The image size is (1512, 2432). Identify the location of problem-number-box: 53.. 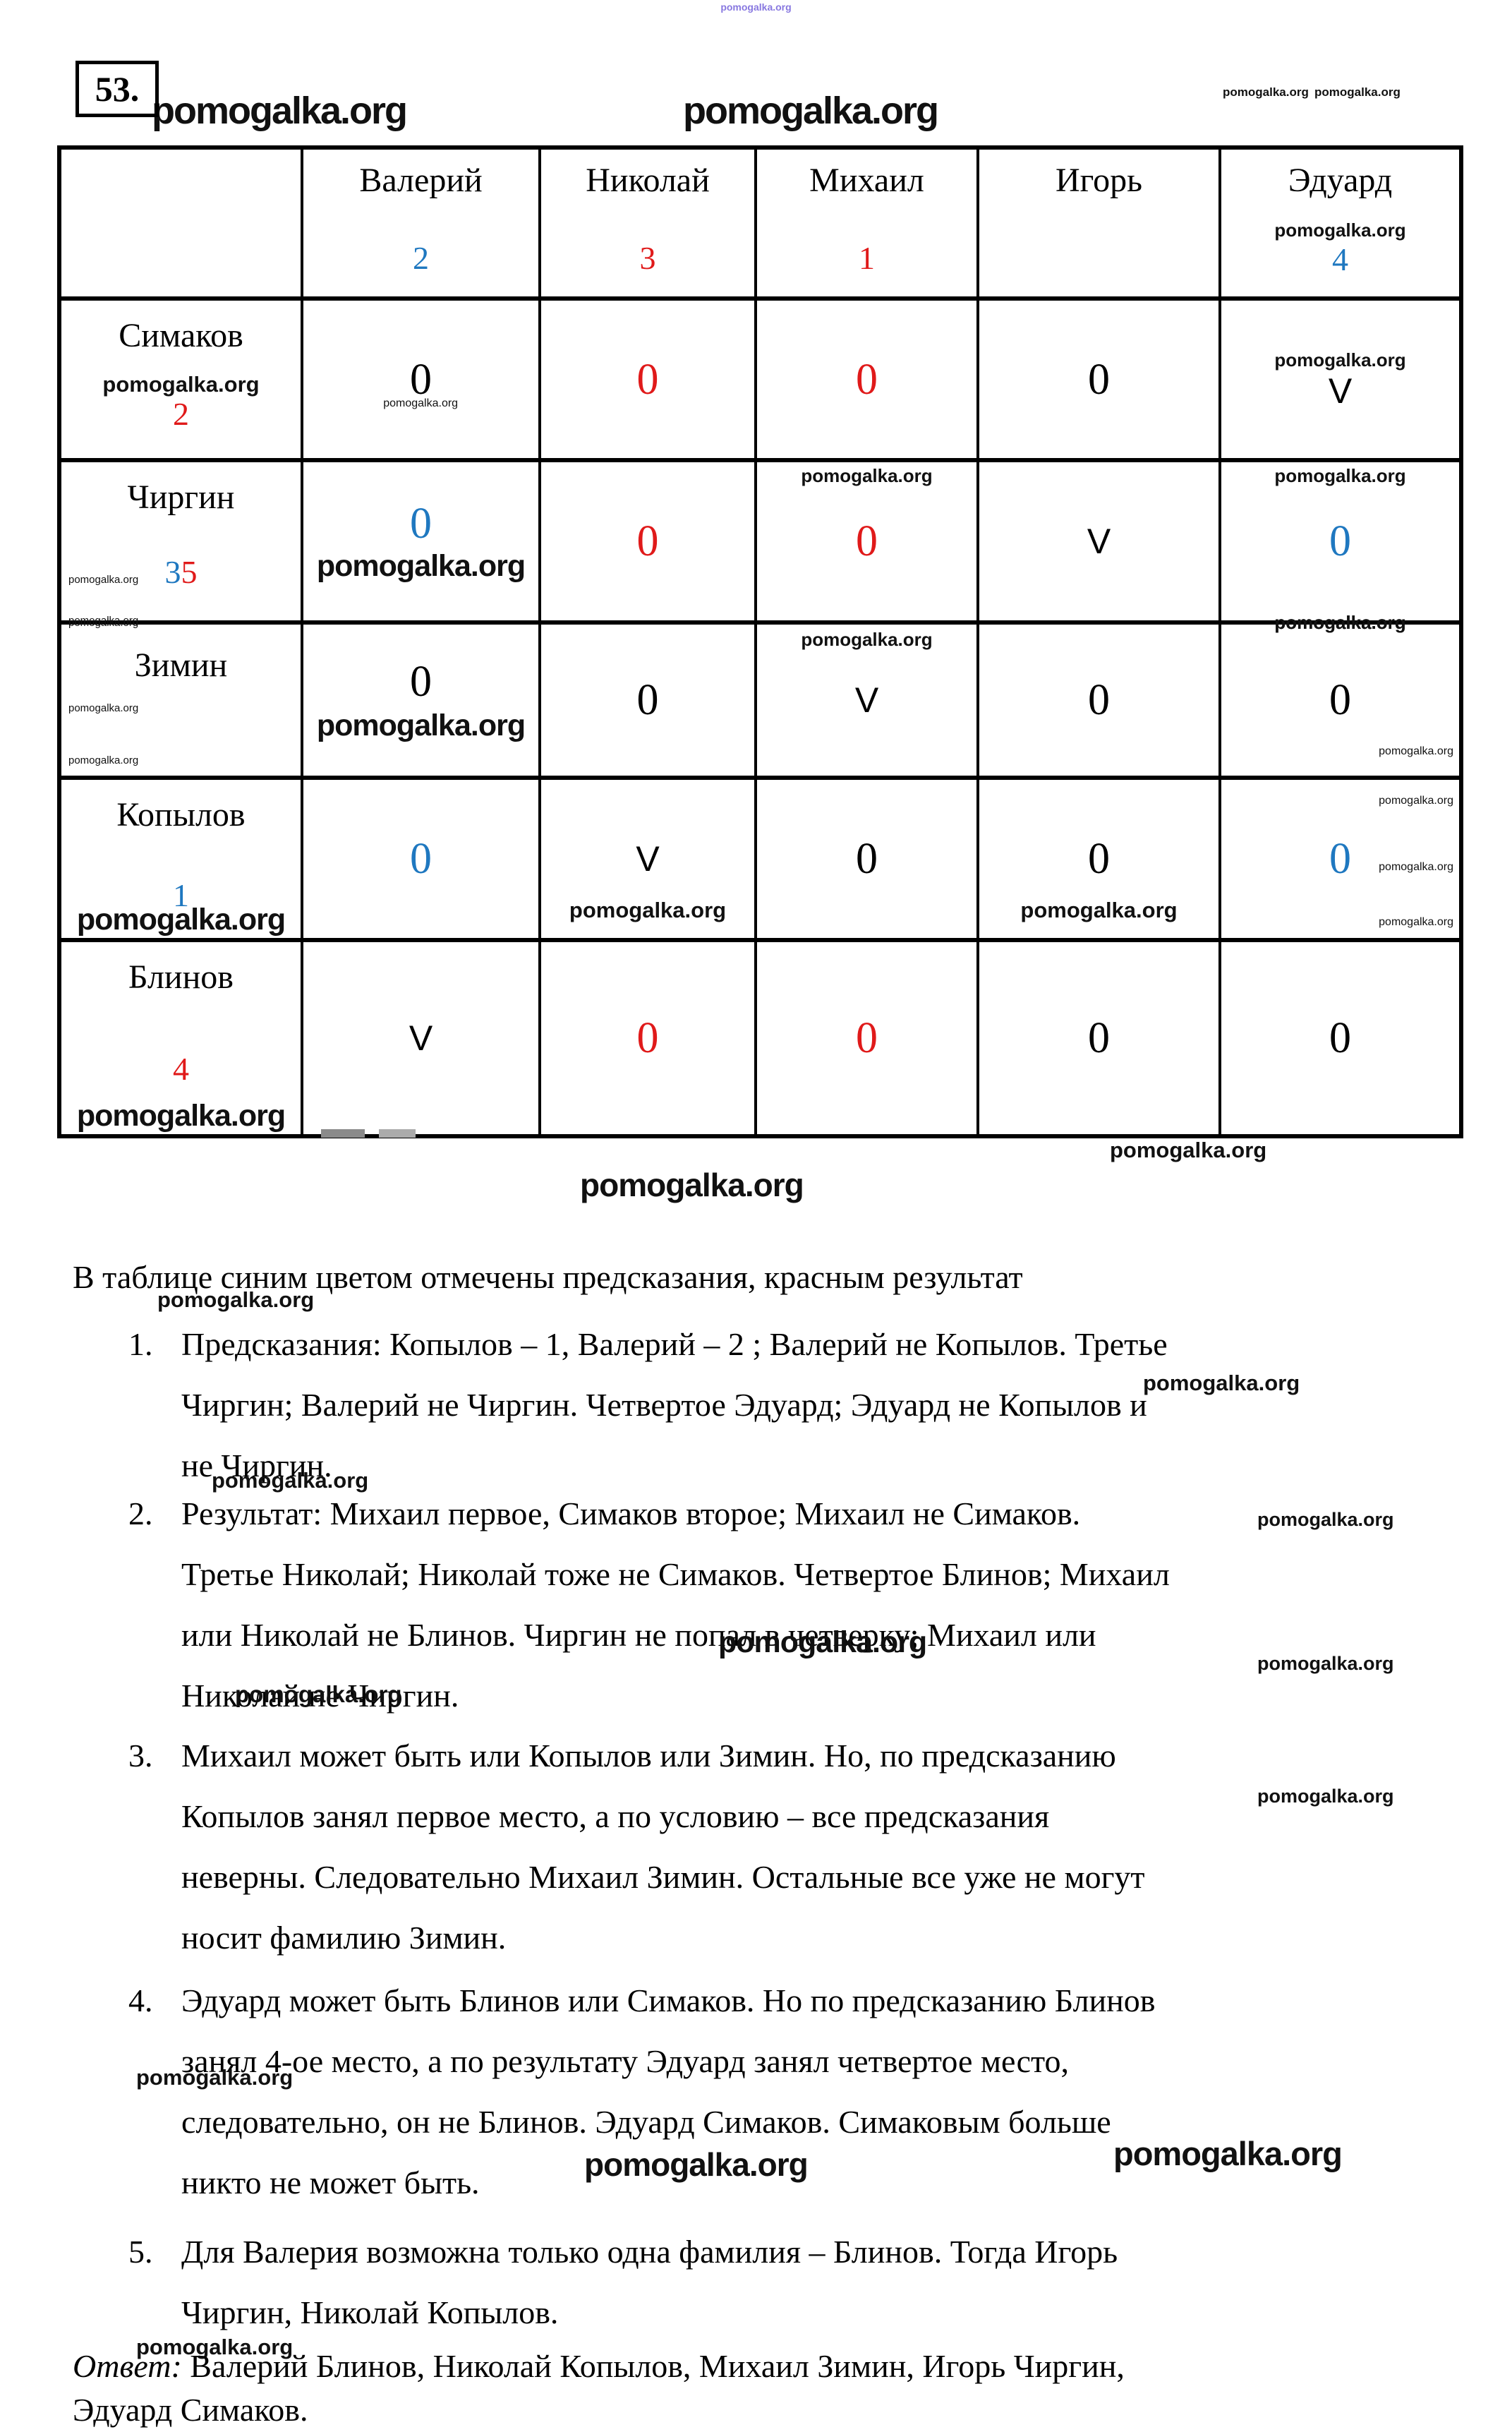
(117, 89).